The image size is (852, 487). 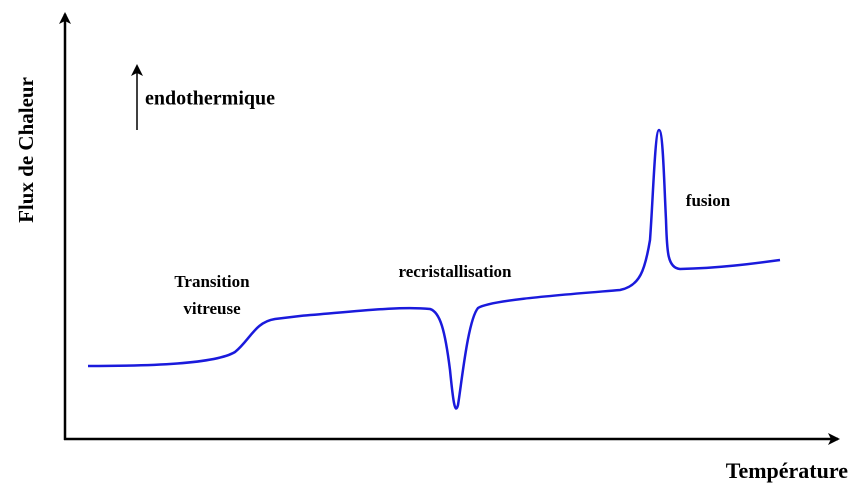 What do you see at coordinates (212, 308) in the screenshot?
I see `annotation: vitreuse` at bounding box center [212, 308].